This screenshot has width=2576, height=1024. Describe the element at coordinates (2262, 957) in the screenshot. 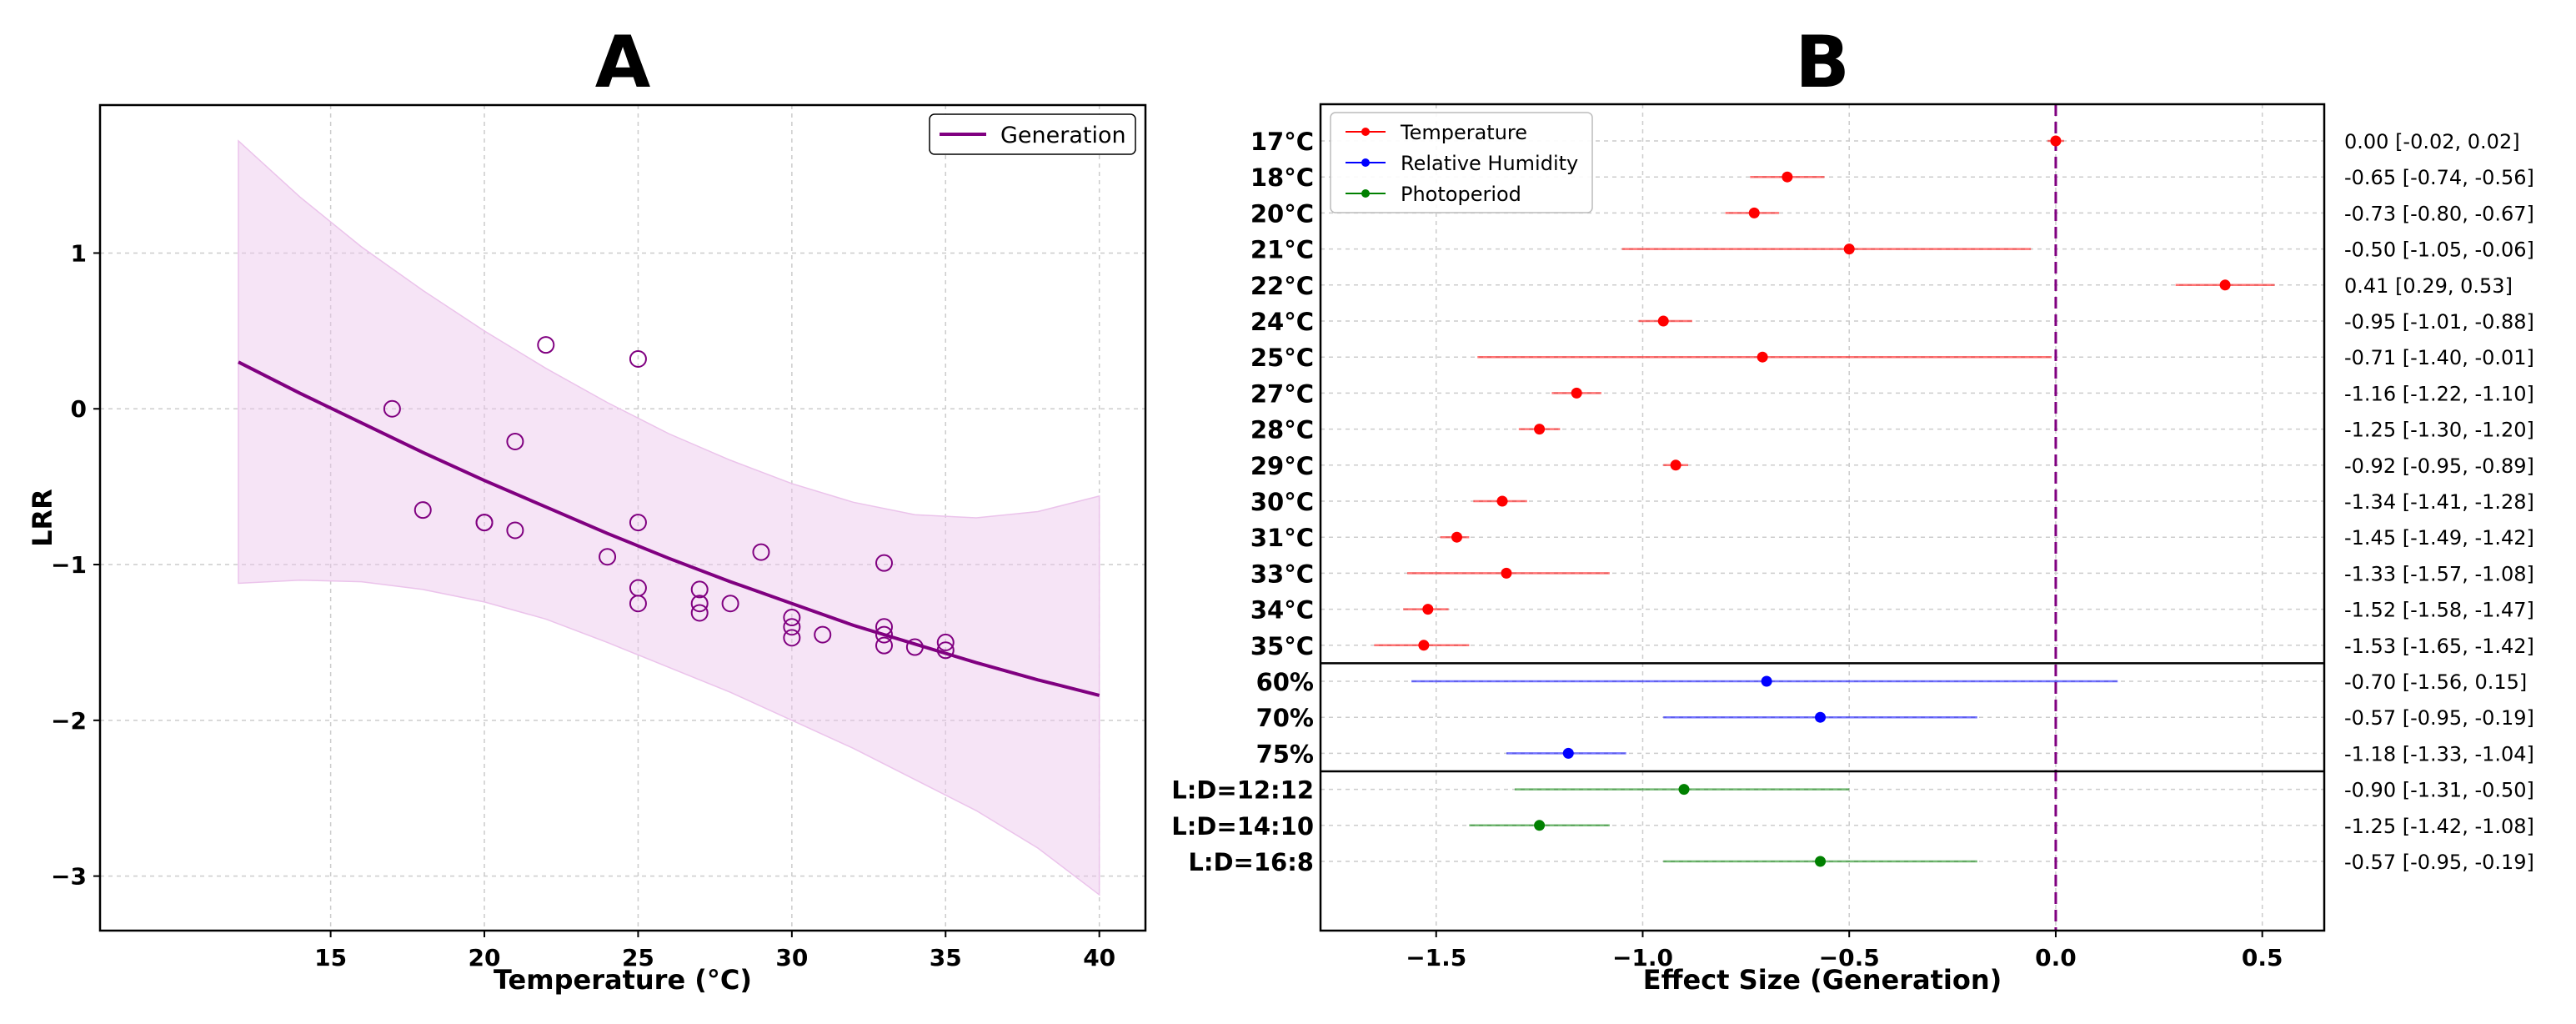

I see `x-tick-label: 0.5` at that location.